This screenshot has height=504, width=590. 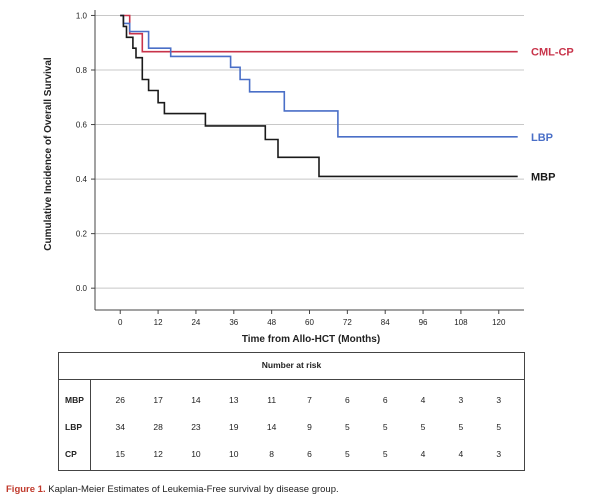 I want to click on y-tick-label: 0.8, so click(x=82, y=70).